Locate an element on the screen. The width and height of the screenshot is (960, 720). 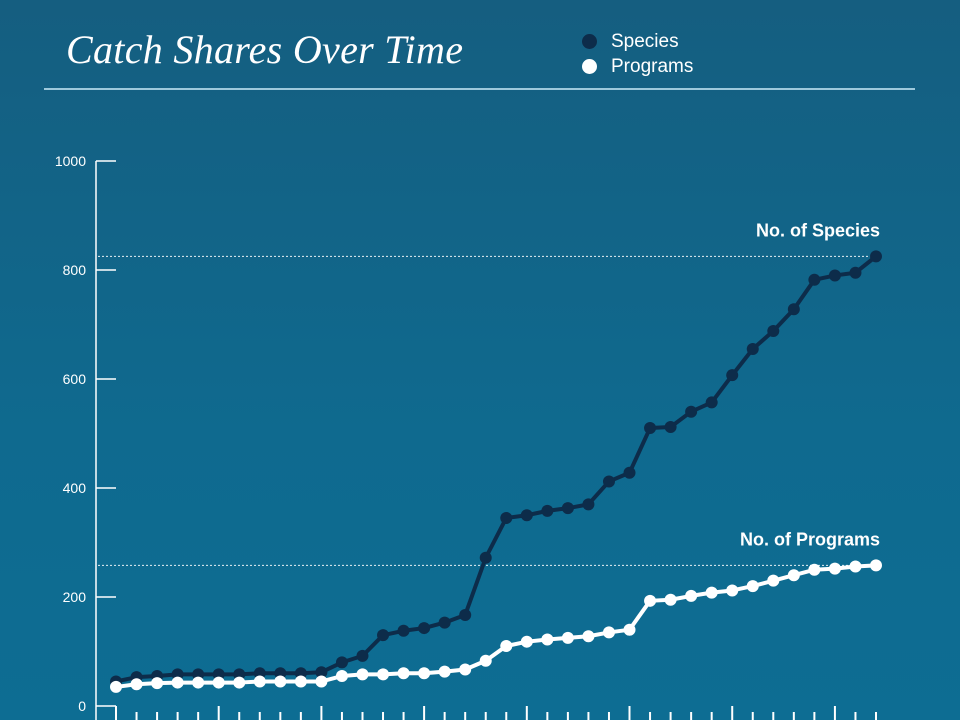
chart-title: Catch Shares Over Time is located at coordinates (265, 49).